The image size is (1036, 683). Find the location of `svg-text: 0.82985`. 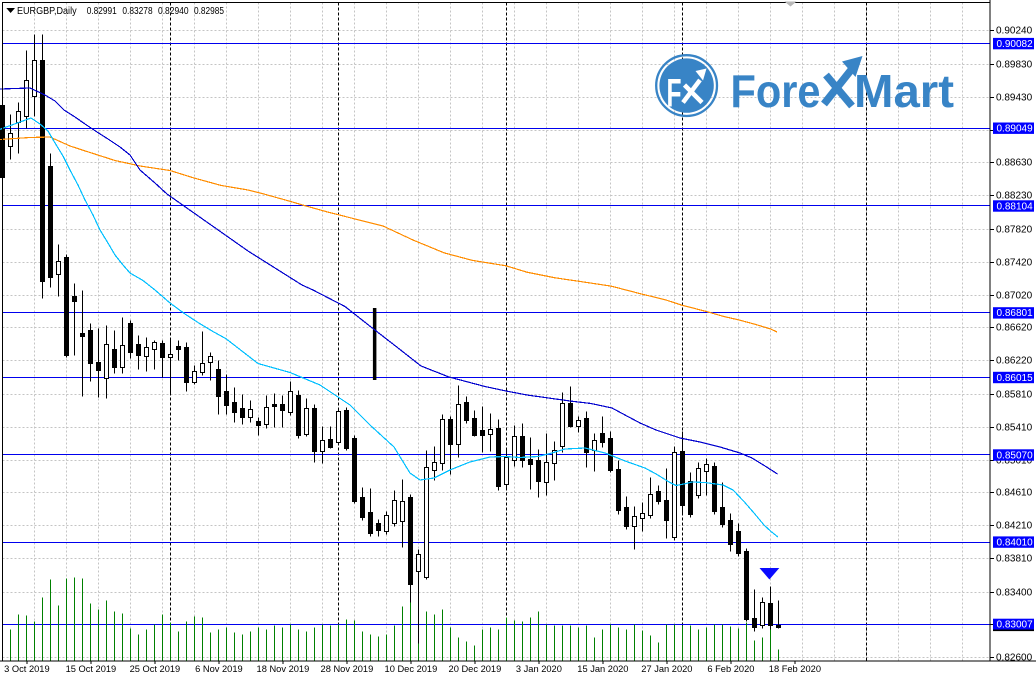

svg-text: 0.82985 is located at coordinates (209, 11).